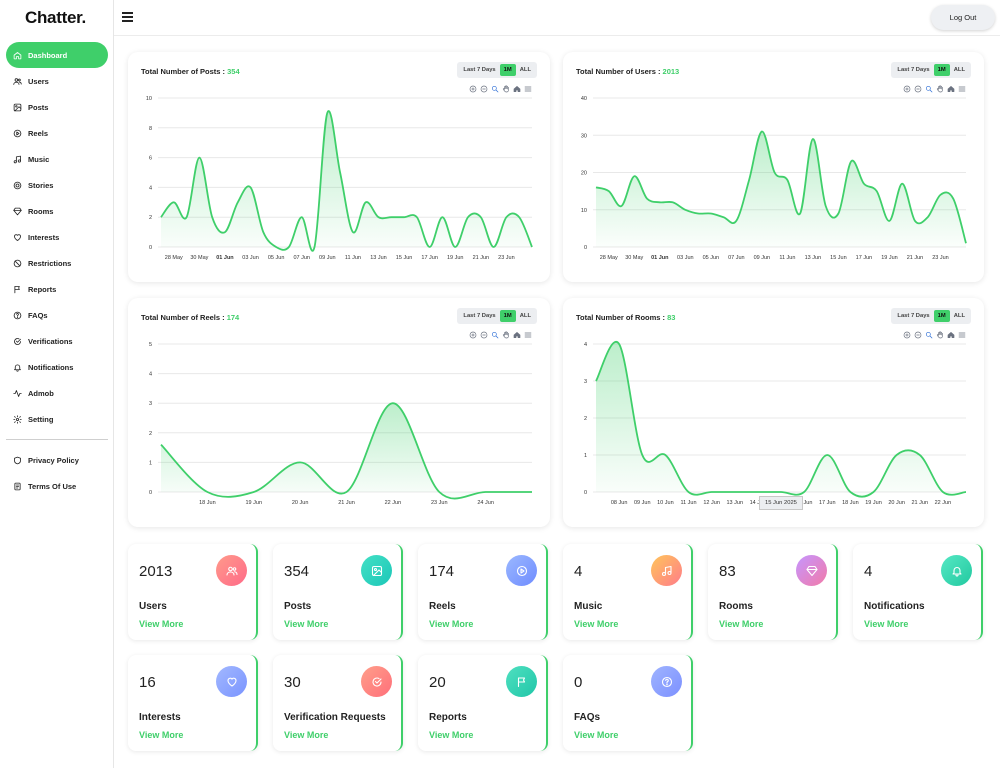  Describe the element at coordinates (57, 367) in the screenshot. I see `sidebar-item-notifications: Notifications` at that location.